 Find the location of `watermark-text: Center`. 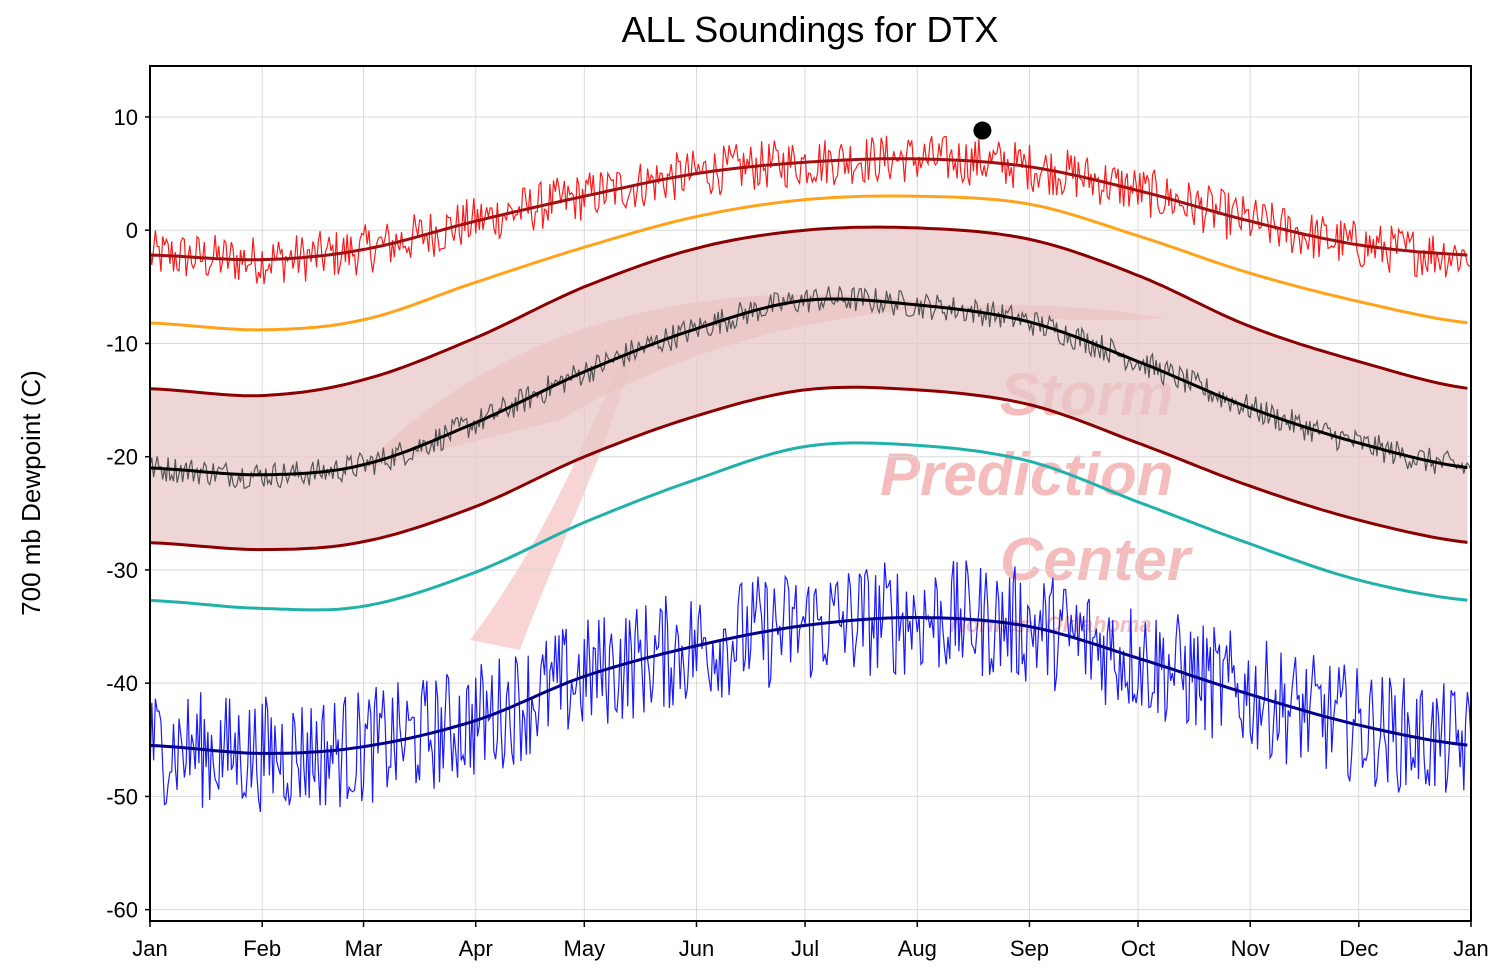

watermark-text: Center is located at coordinates (1097, 559).